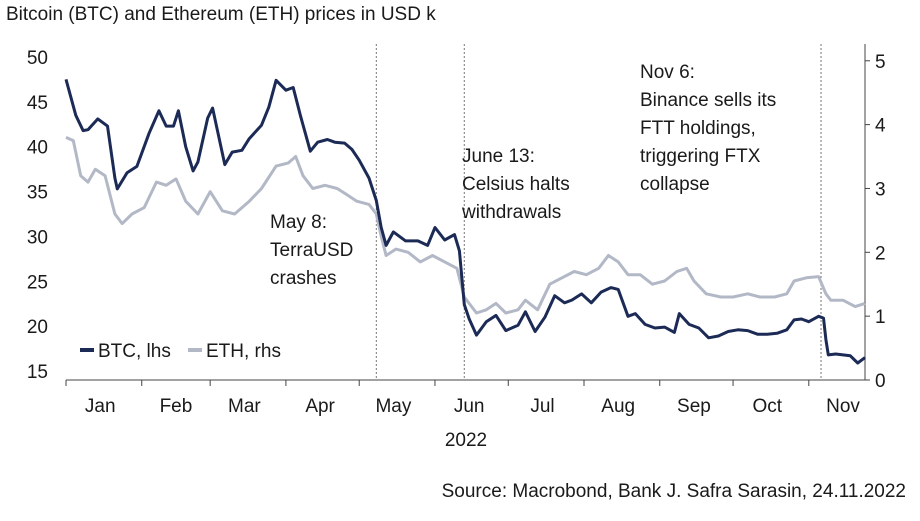 This screenshot has width=920, height=521. I want to click on event-annotation-line: crashes, so click(303, 278).